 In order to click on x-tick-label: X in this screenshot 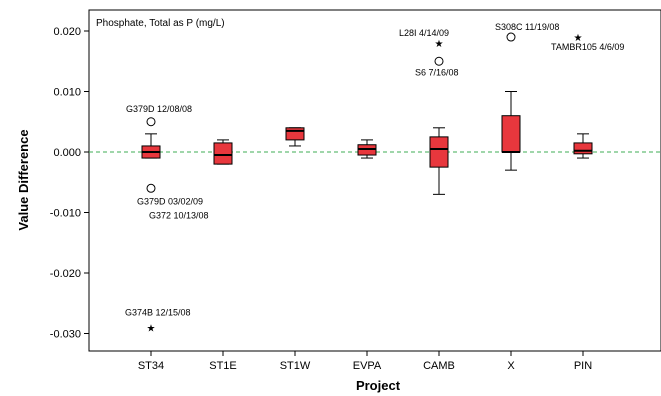, I will do `click(511, 366)`.